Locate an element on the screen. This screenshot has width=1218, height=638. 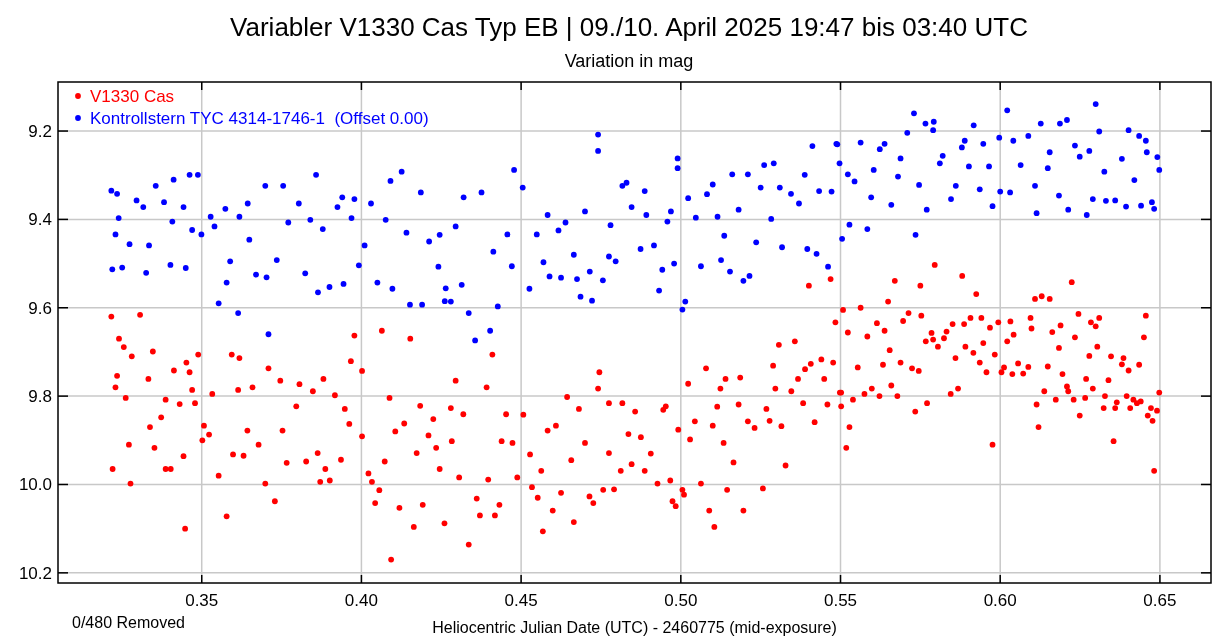
y-tick-label: 9.6 is located at coordinates (40, 308).